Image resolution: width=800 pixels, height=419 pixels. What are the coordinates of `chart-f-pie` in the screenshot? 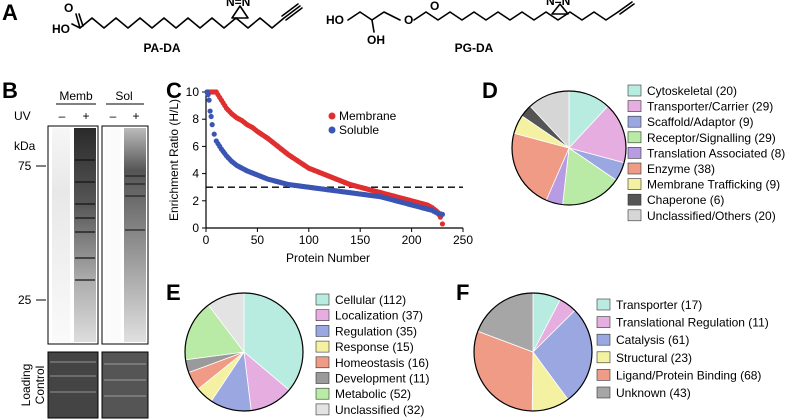 It's located at (533, 352).